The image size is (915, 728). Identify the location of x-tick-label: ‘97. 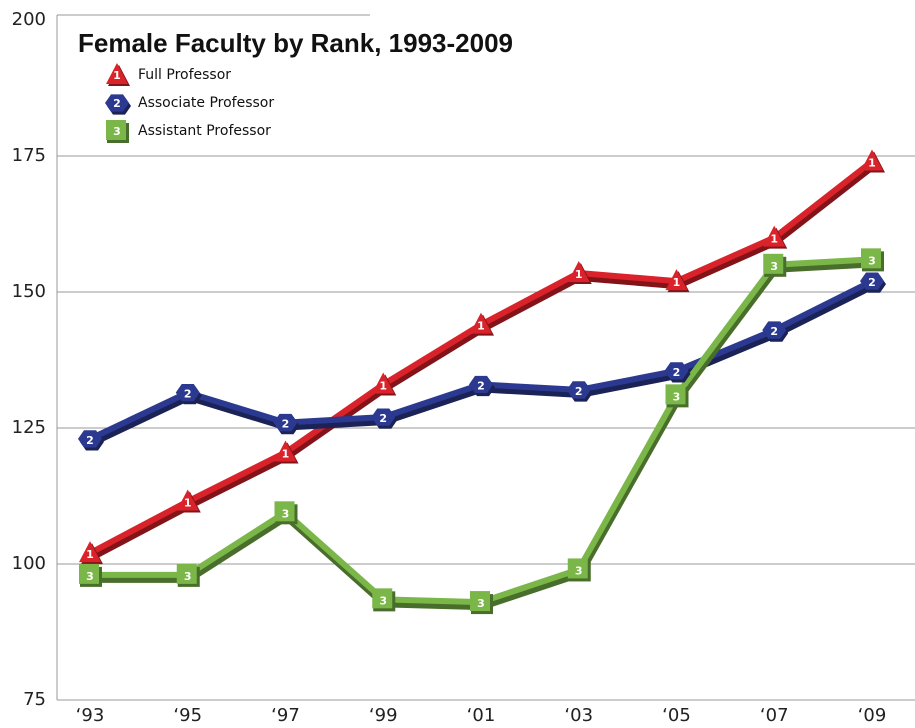
(285, 715).